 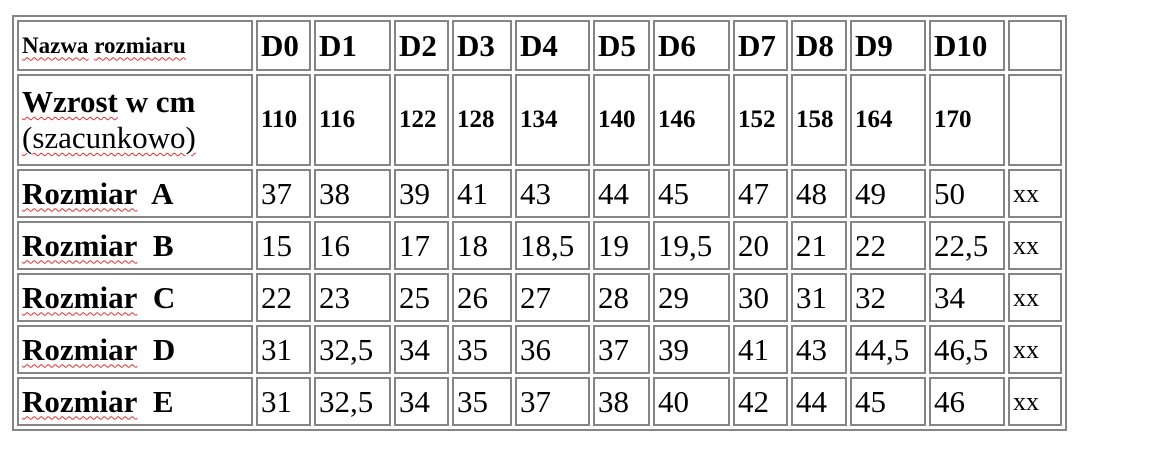 I want to click on size-value-cell: 22, so click(x=283, y=297).